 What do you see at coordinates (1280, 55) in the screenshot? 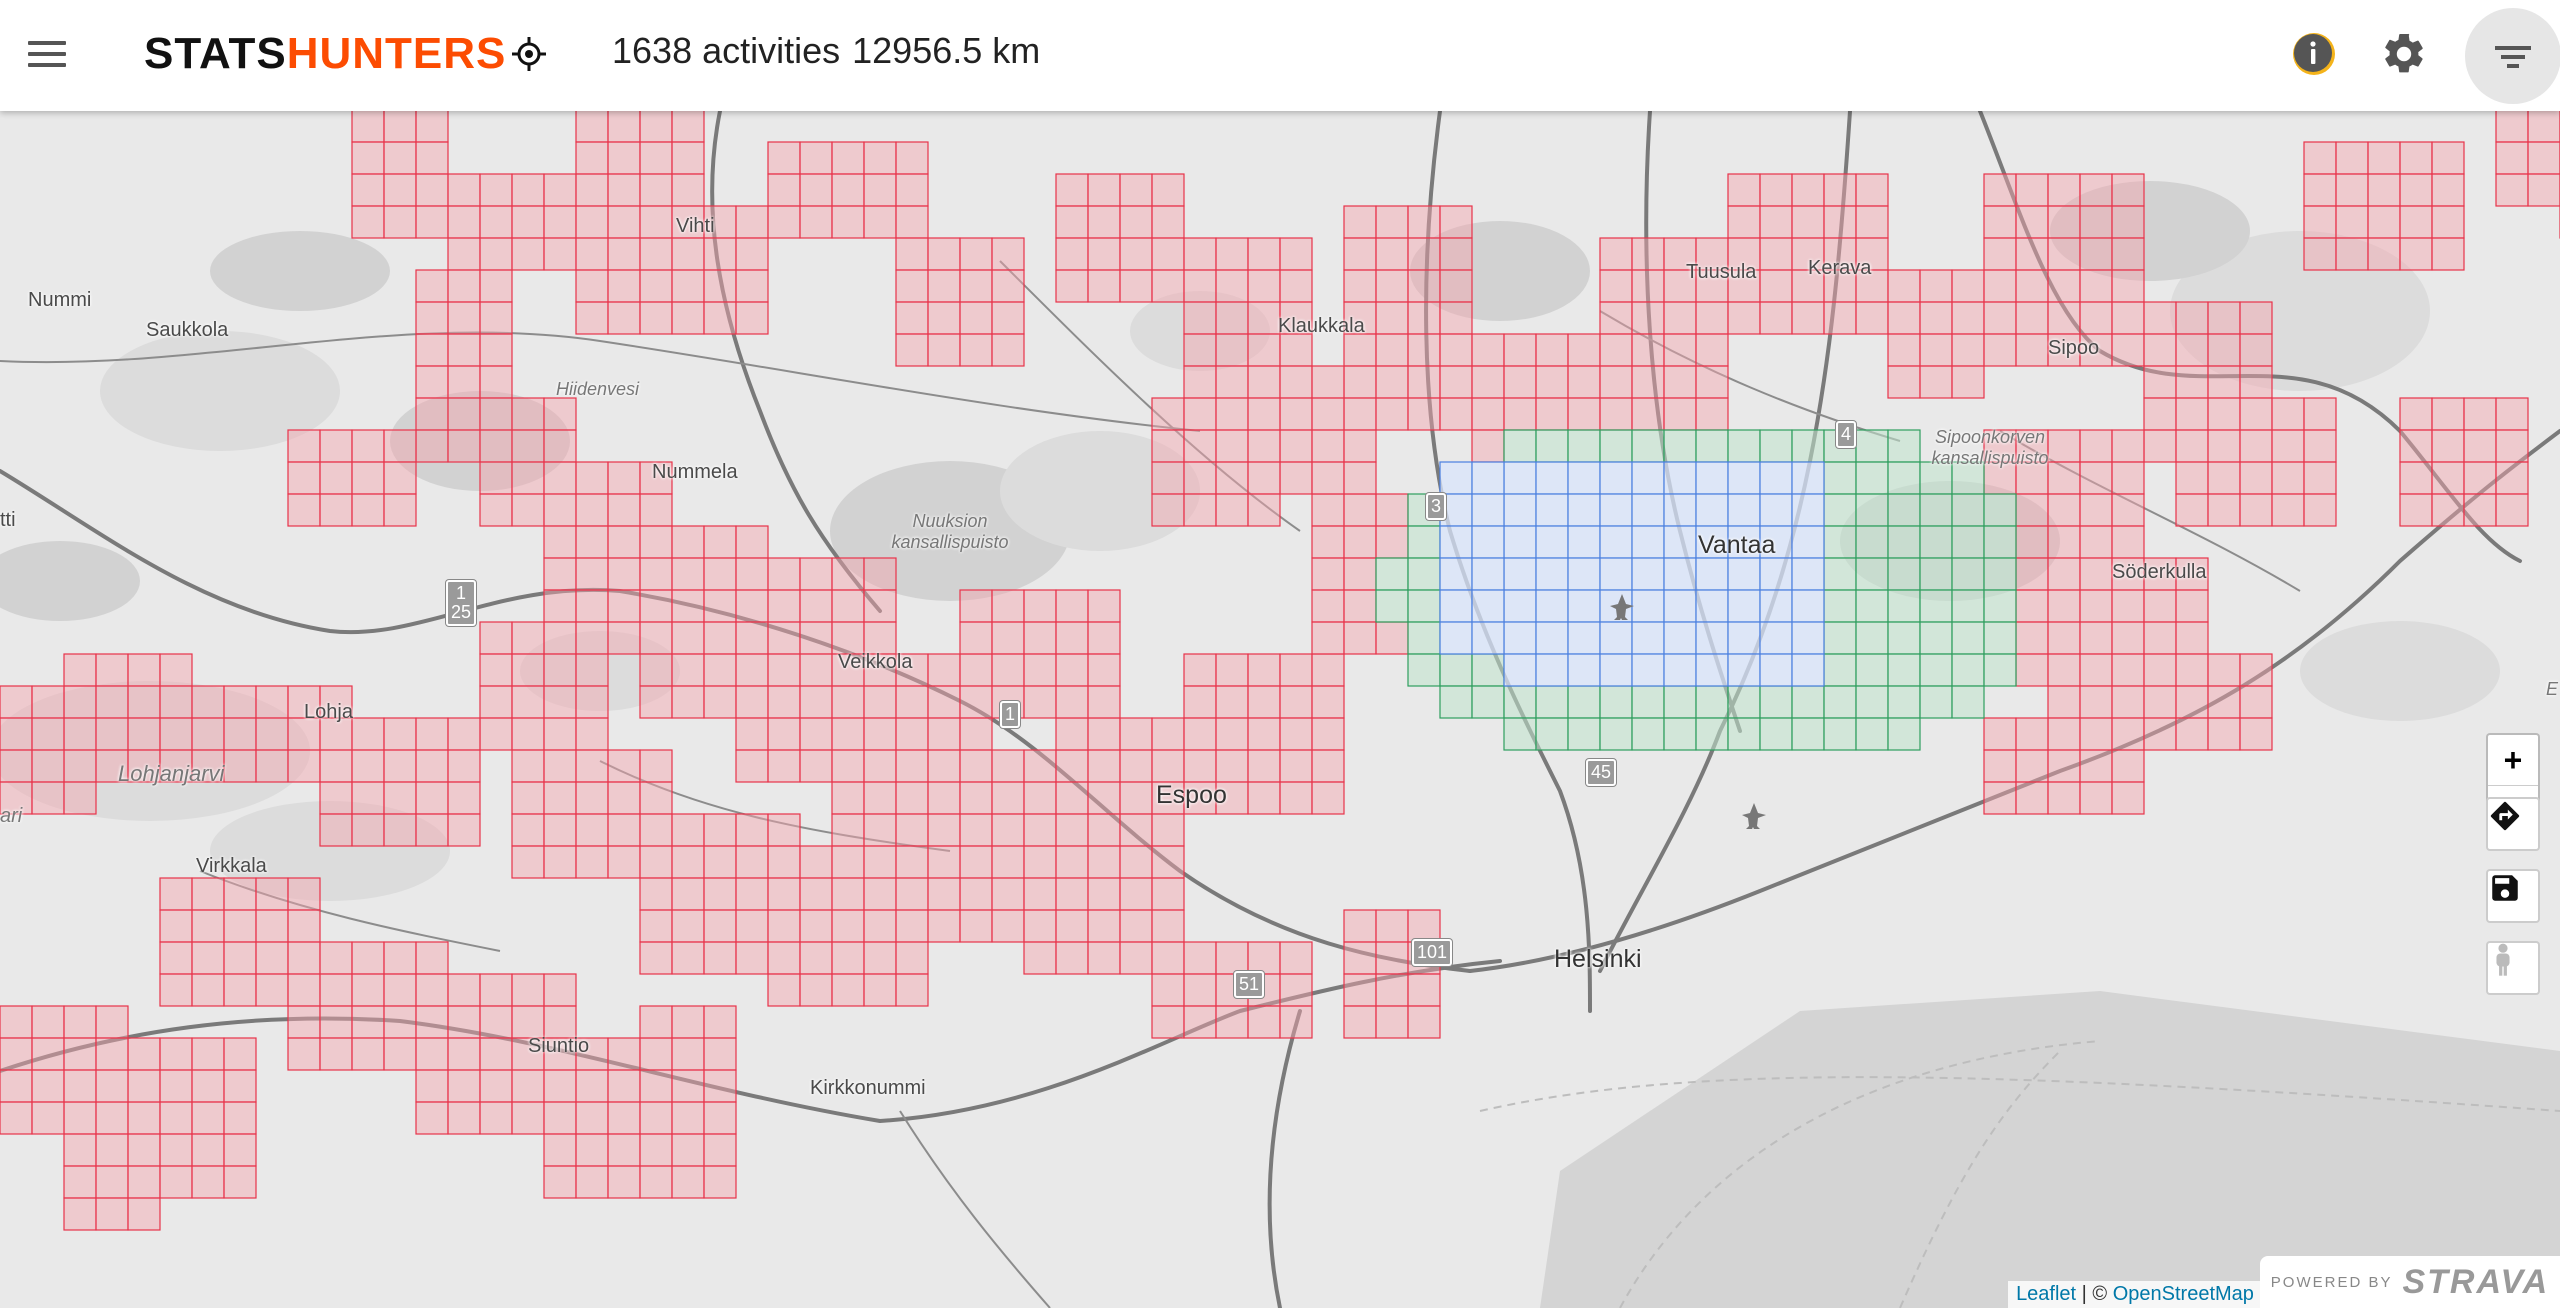
I see `top-bar: STATS HUNTERS 1638 activities 12956.5 km` at bounding box center [1280, 55].